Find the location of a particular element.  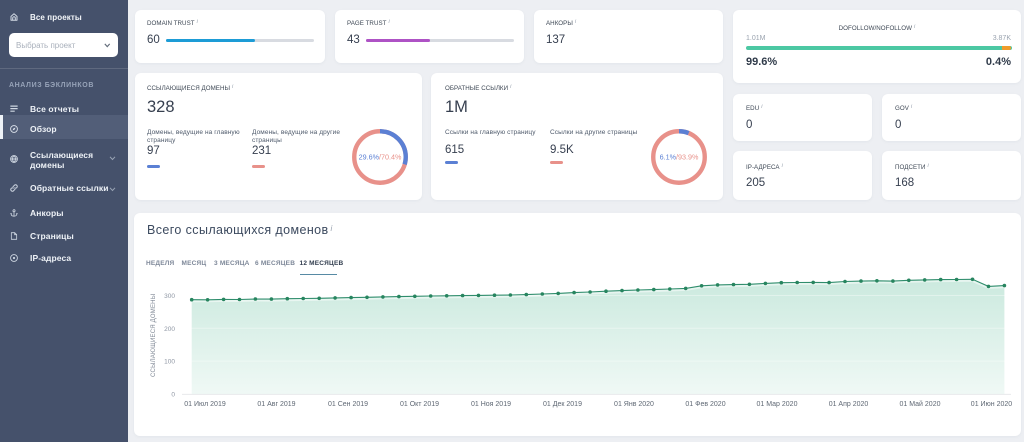

svg-text: 29.6%/70.4% is located at coordinates (380, 157).